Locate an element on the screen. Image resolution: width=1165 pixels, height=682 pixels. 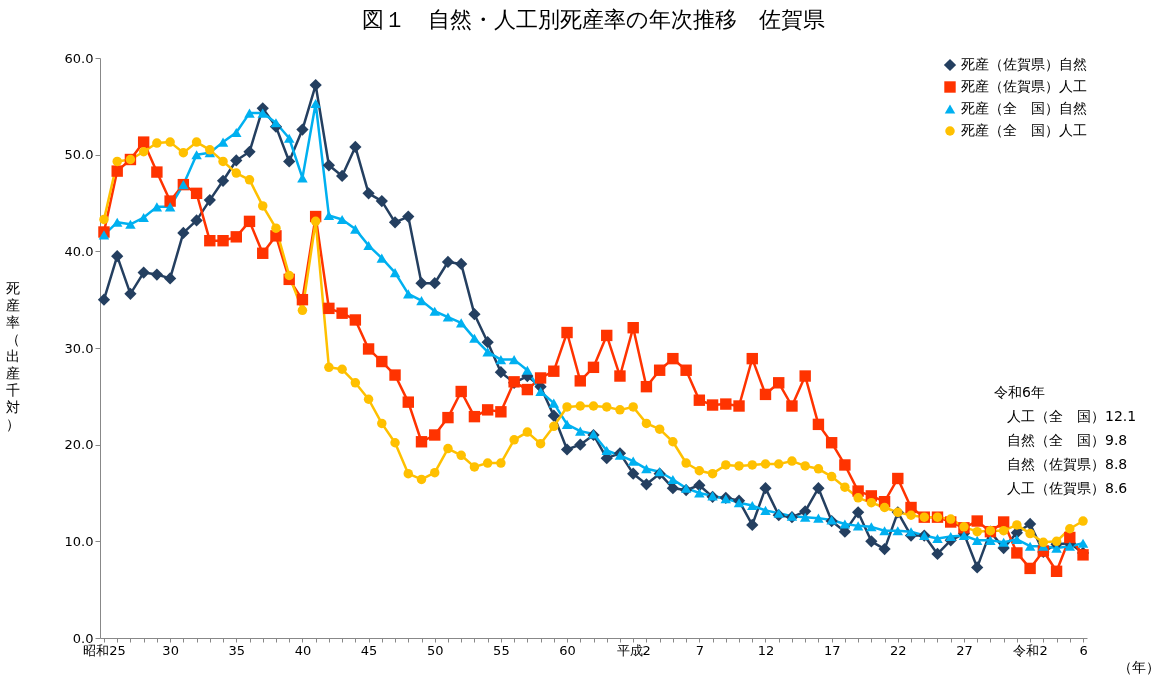
x-axis-title: （年） is located at coordinates (1138, 666).